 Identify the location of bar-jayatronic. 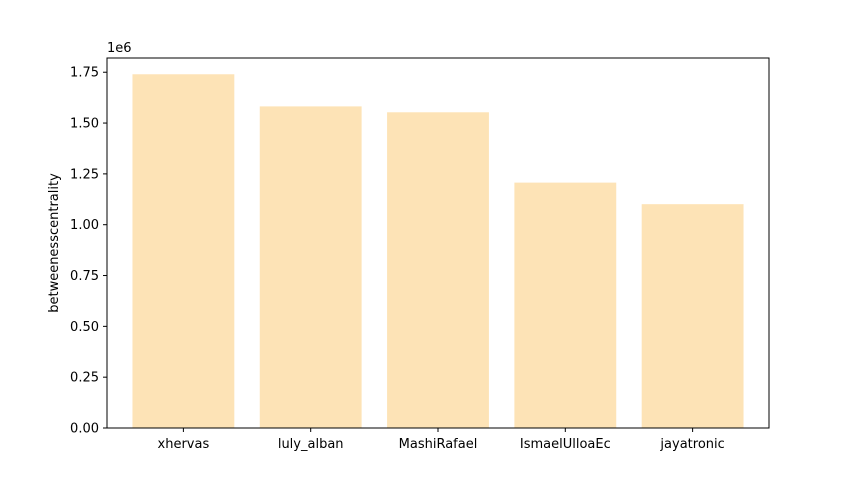
(692, 316).